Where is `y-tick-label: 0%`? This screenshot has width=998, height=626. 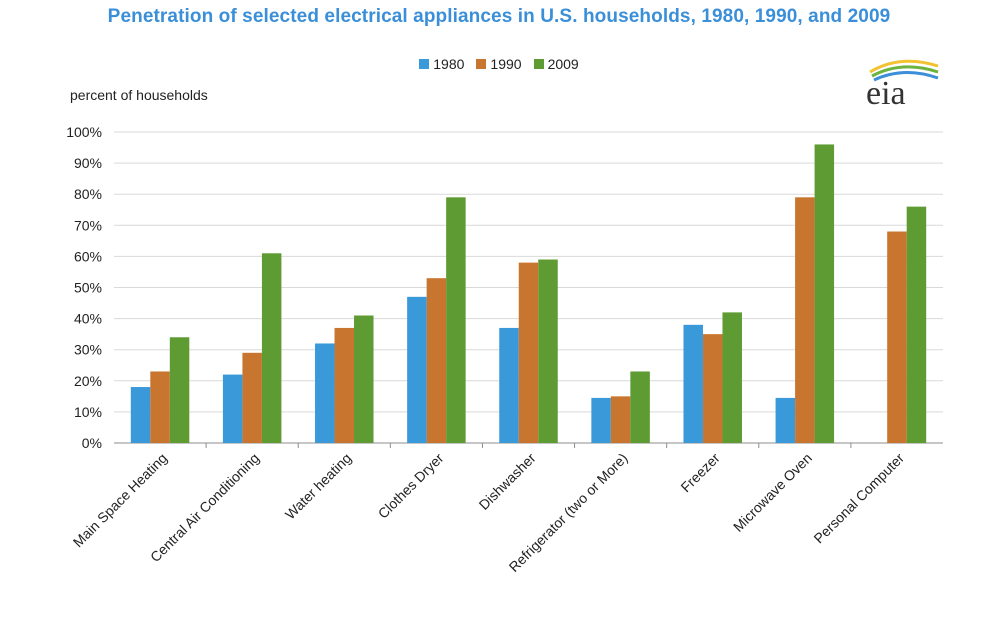 y-tick-label: 0% is located at coordinates (92, 443).